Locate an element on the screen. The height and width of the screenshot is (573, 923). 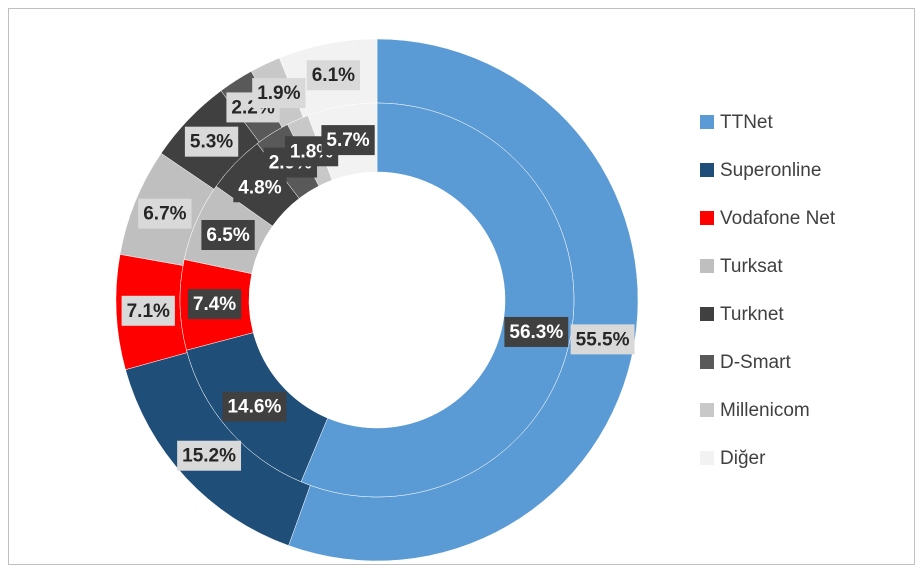
legend-label: Diğer is located at coordinates (743, 458).